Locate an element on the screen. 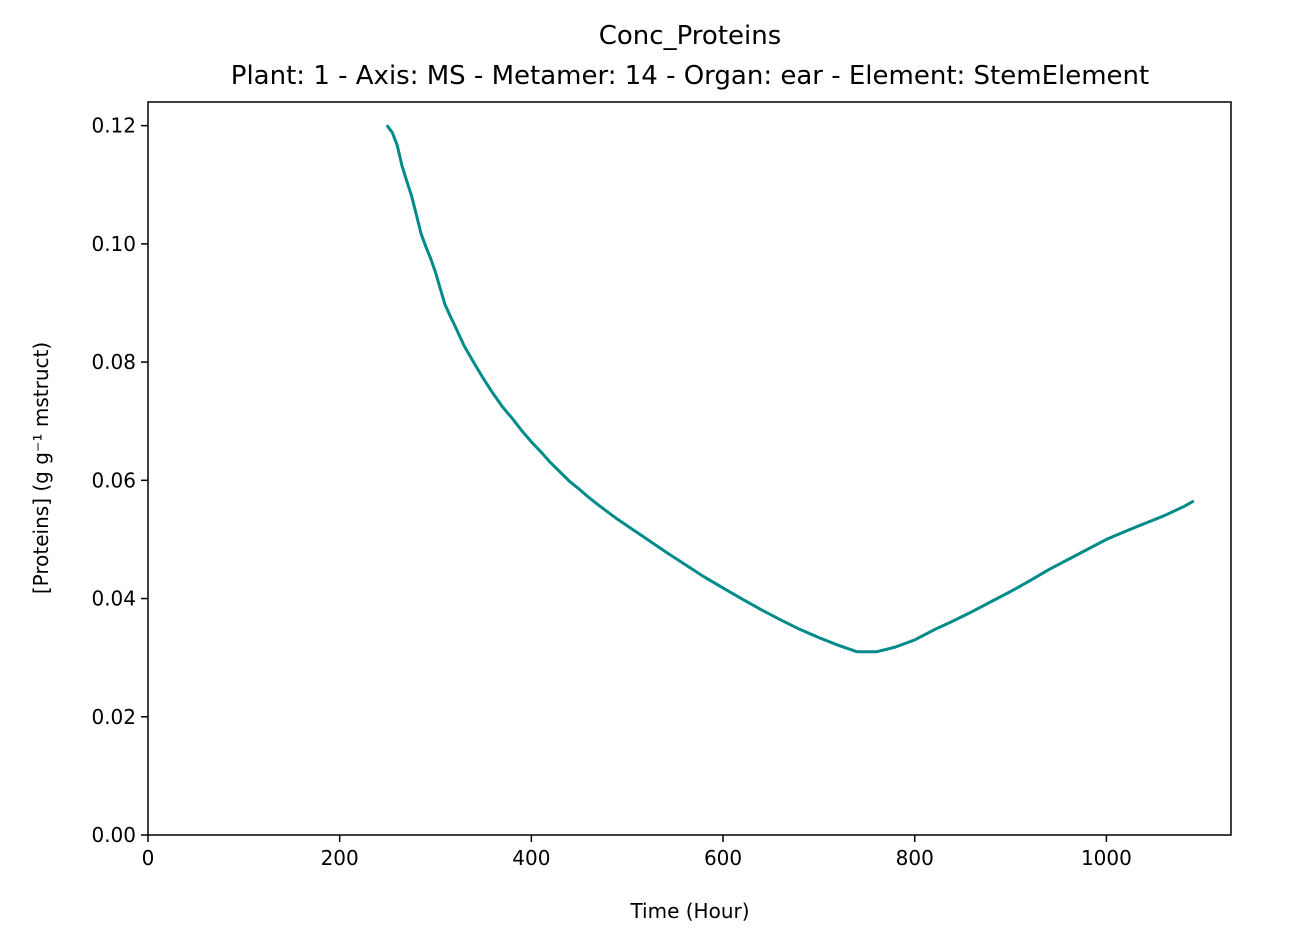 The height and width of the screenshot is (943, 1298). x-tick-label: 200 is located at coordinates (340, 858).